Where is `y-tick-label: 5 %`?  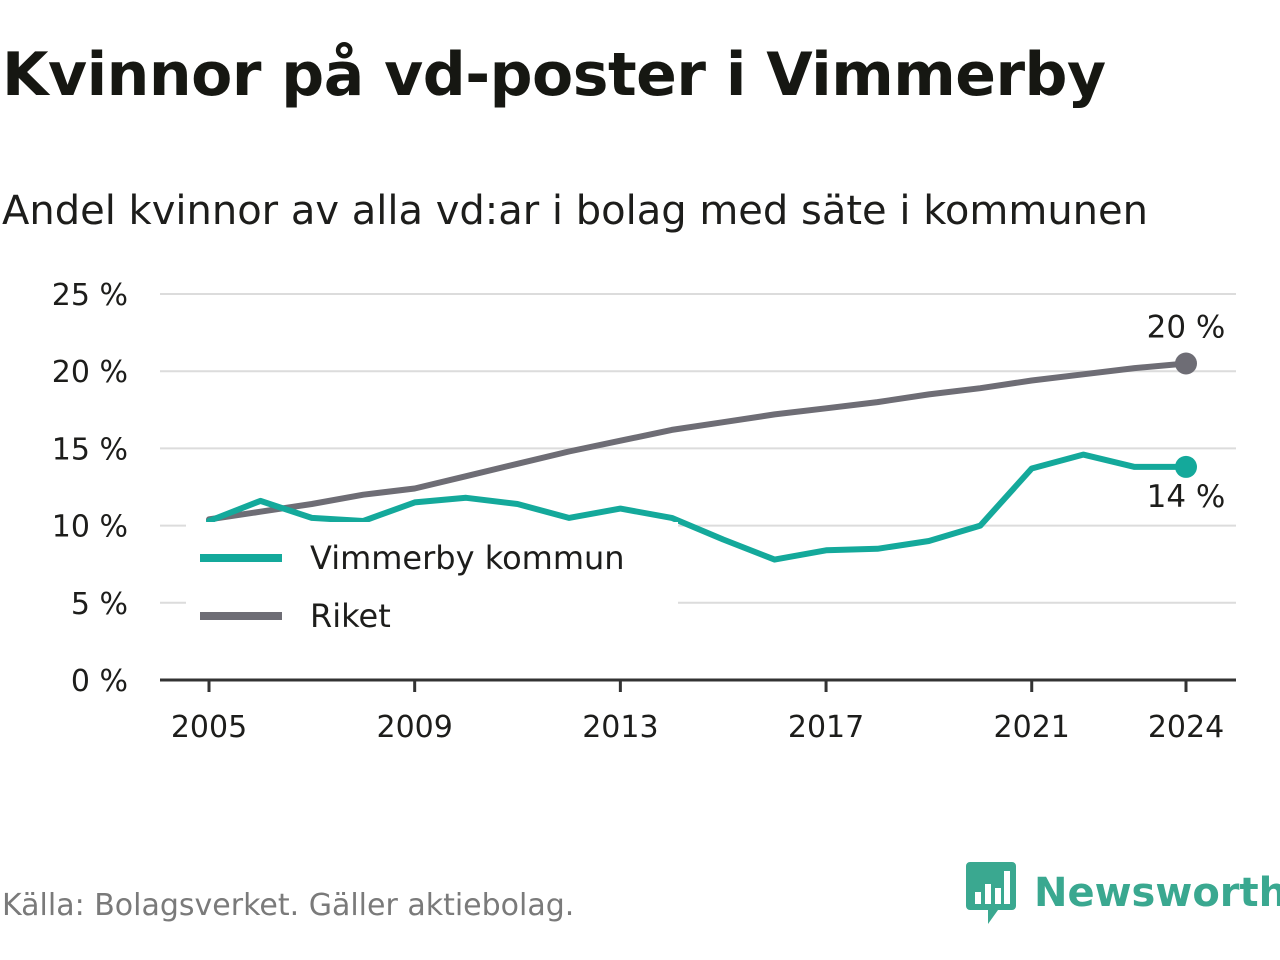 y-tick-label: 5 % is located at coordinates (99, 604).